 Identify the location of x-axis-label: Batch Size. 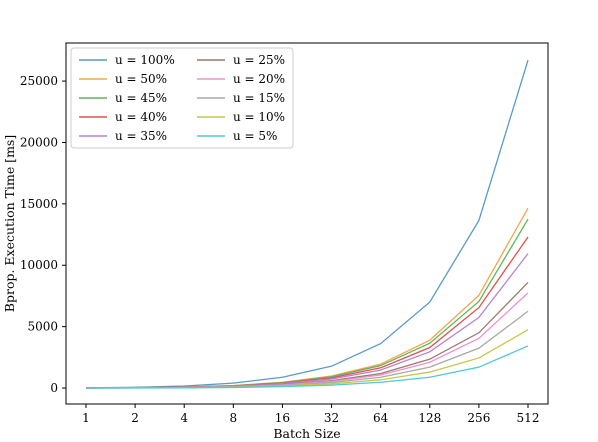
(306, 433).